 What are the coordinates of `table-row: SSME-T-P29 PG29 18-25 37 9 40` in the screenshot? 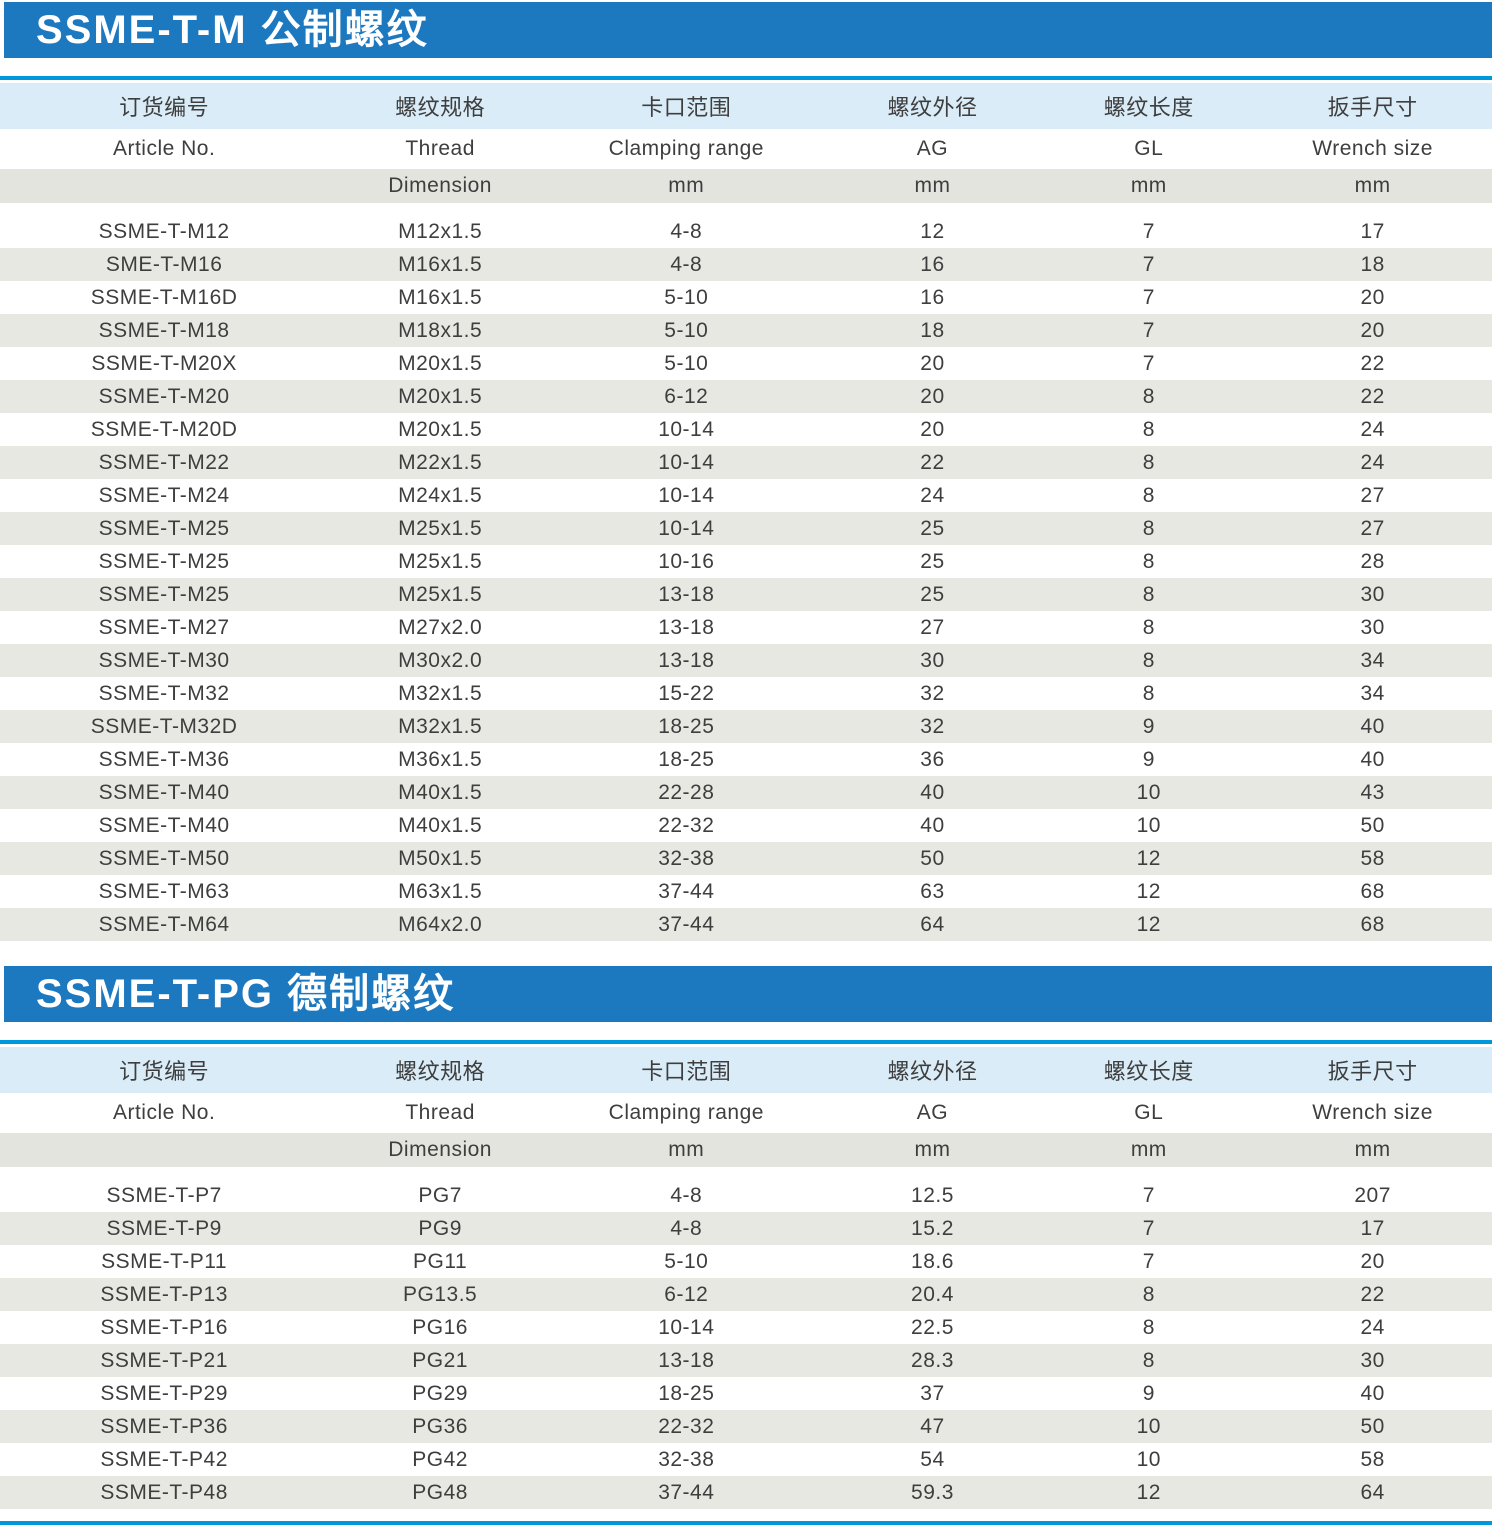 It's located at (746, 1393).